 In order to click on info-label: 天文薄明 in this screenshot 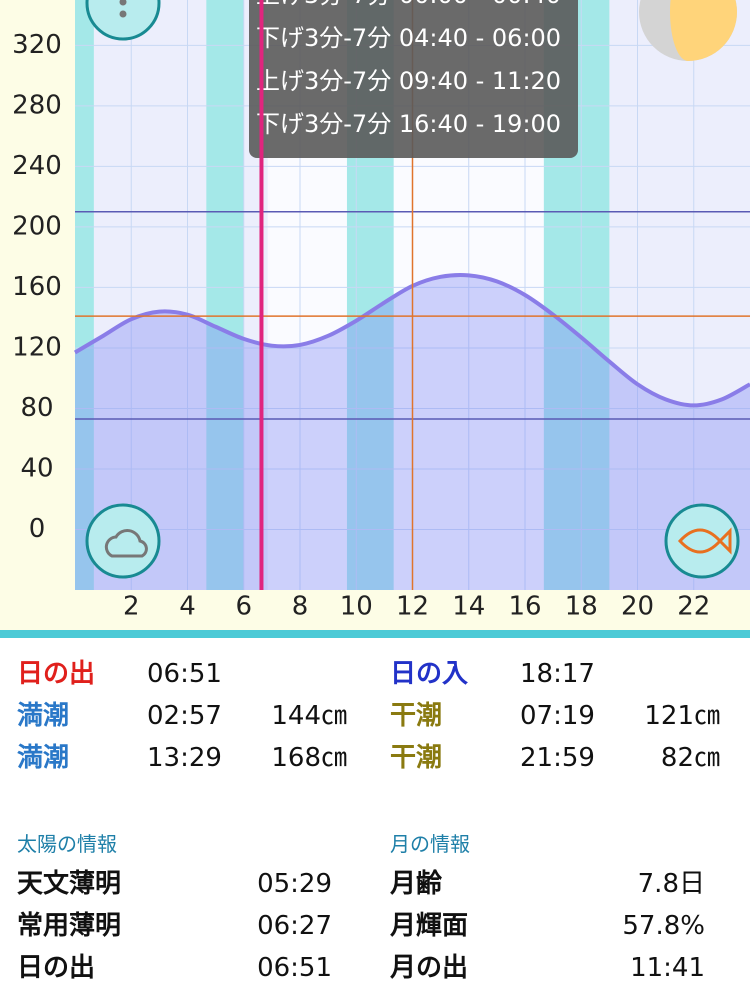, I will do `click(69, 884)`.